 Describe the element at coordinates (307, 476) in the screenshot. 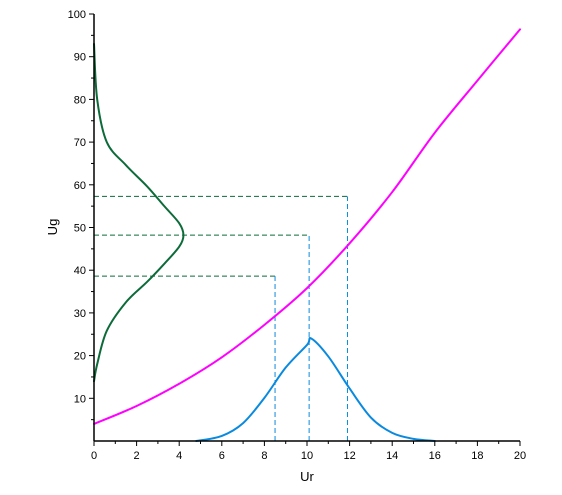

I see `x-axis-title: Ur` at that location.